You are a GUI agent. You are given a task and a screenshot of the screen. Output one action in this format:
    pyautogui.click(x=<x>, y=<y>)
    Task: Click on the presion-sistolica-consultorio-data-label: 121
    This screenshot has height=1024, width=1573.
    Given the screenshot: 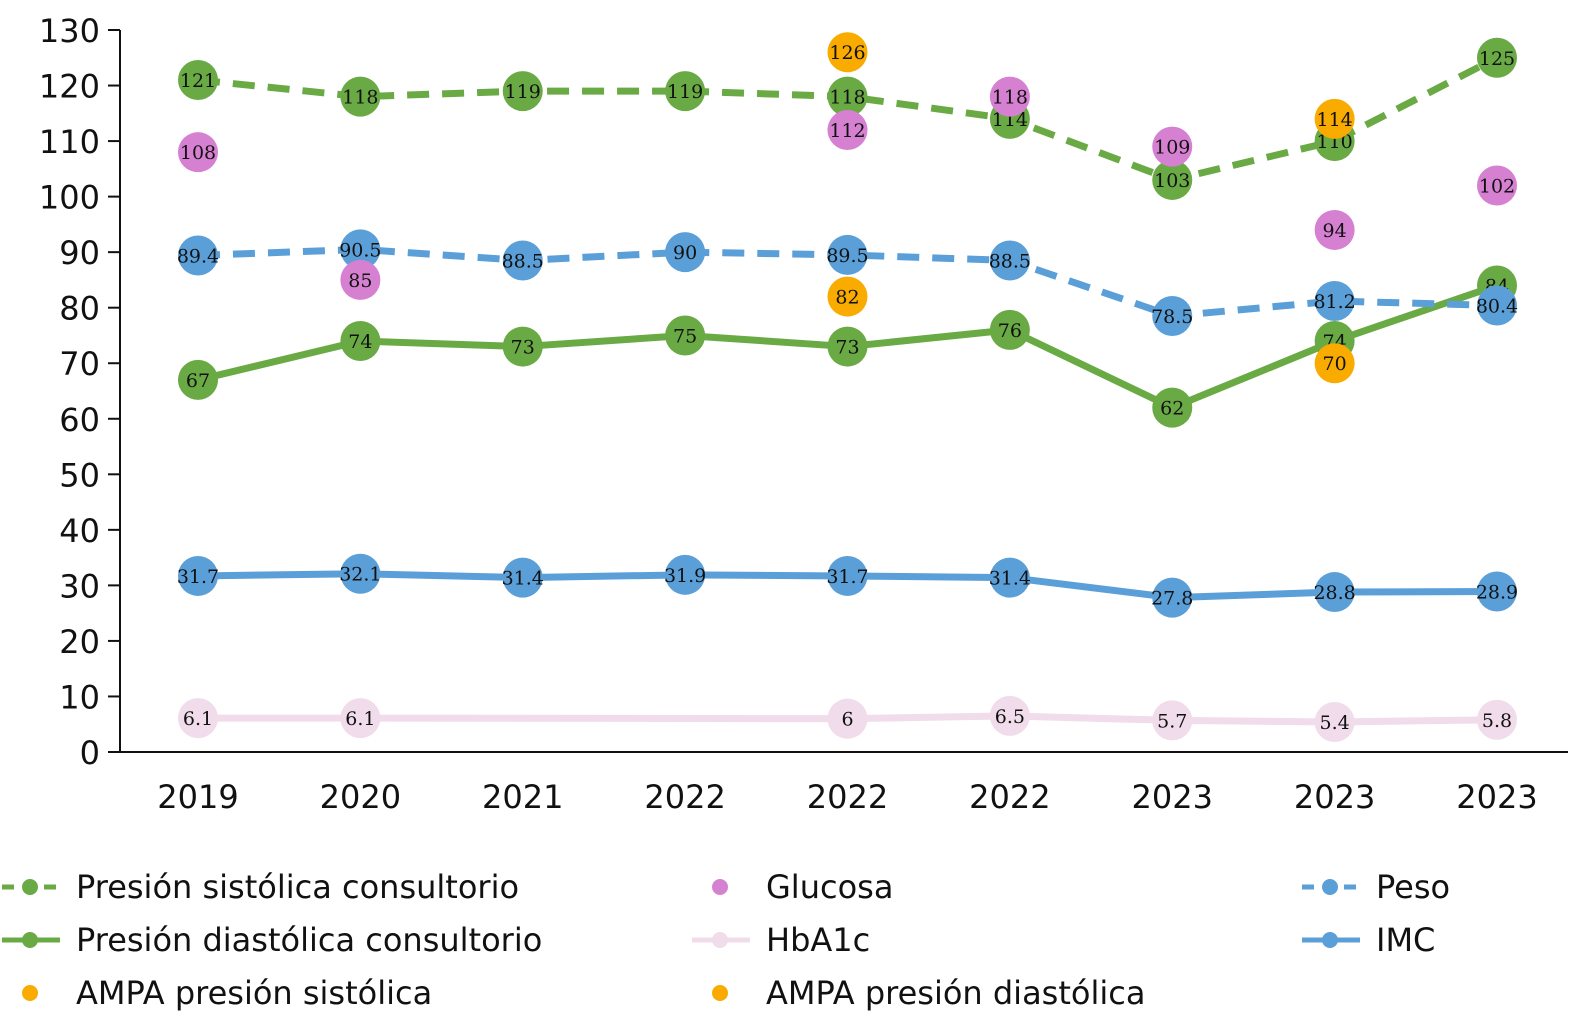 What is the action you would take?
    pyautogui.click(x=198, y=81)
    